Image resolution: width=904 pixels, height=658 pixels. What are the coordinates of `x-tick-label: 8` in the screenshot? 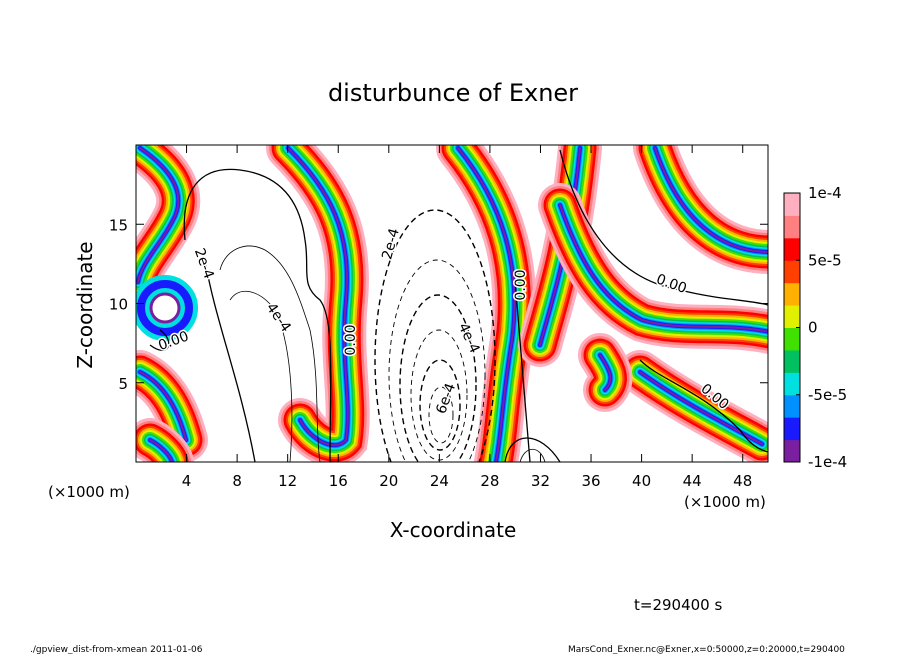 It's located at (237, 481).